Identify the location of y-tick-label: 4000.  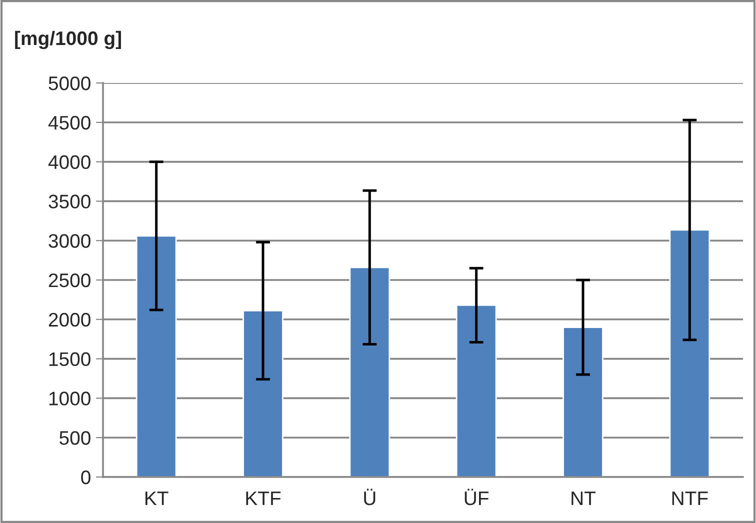
(69, 162).